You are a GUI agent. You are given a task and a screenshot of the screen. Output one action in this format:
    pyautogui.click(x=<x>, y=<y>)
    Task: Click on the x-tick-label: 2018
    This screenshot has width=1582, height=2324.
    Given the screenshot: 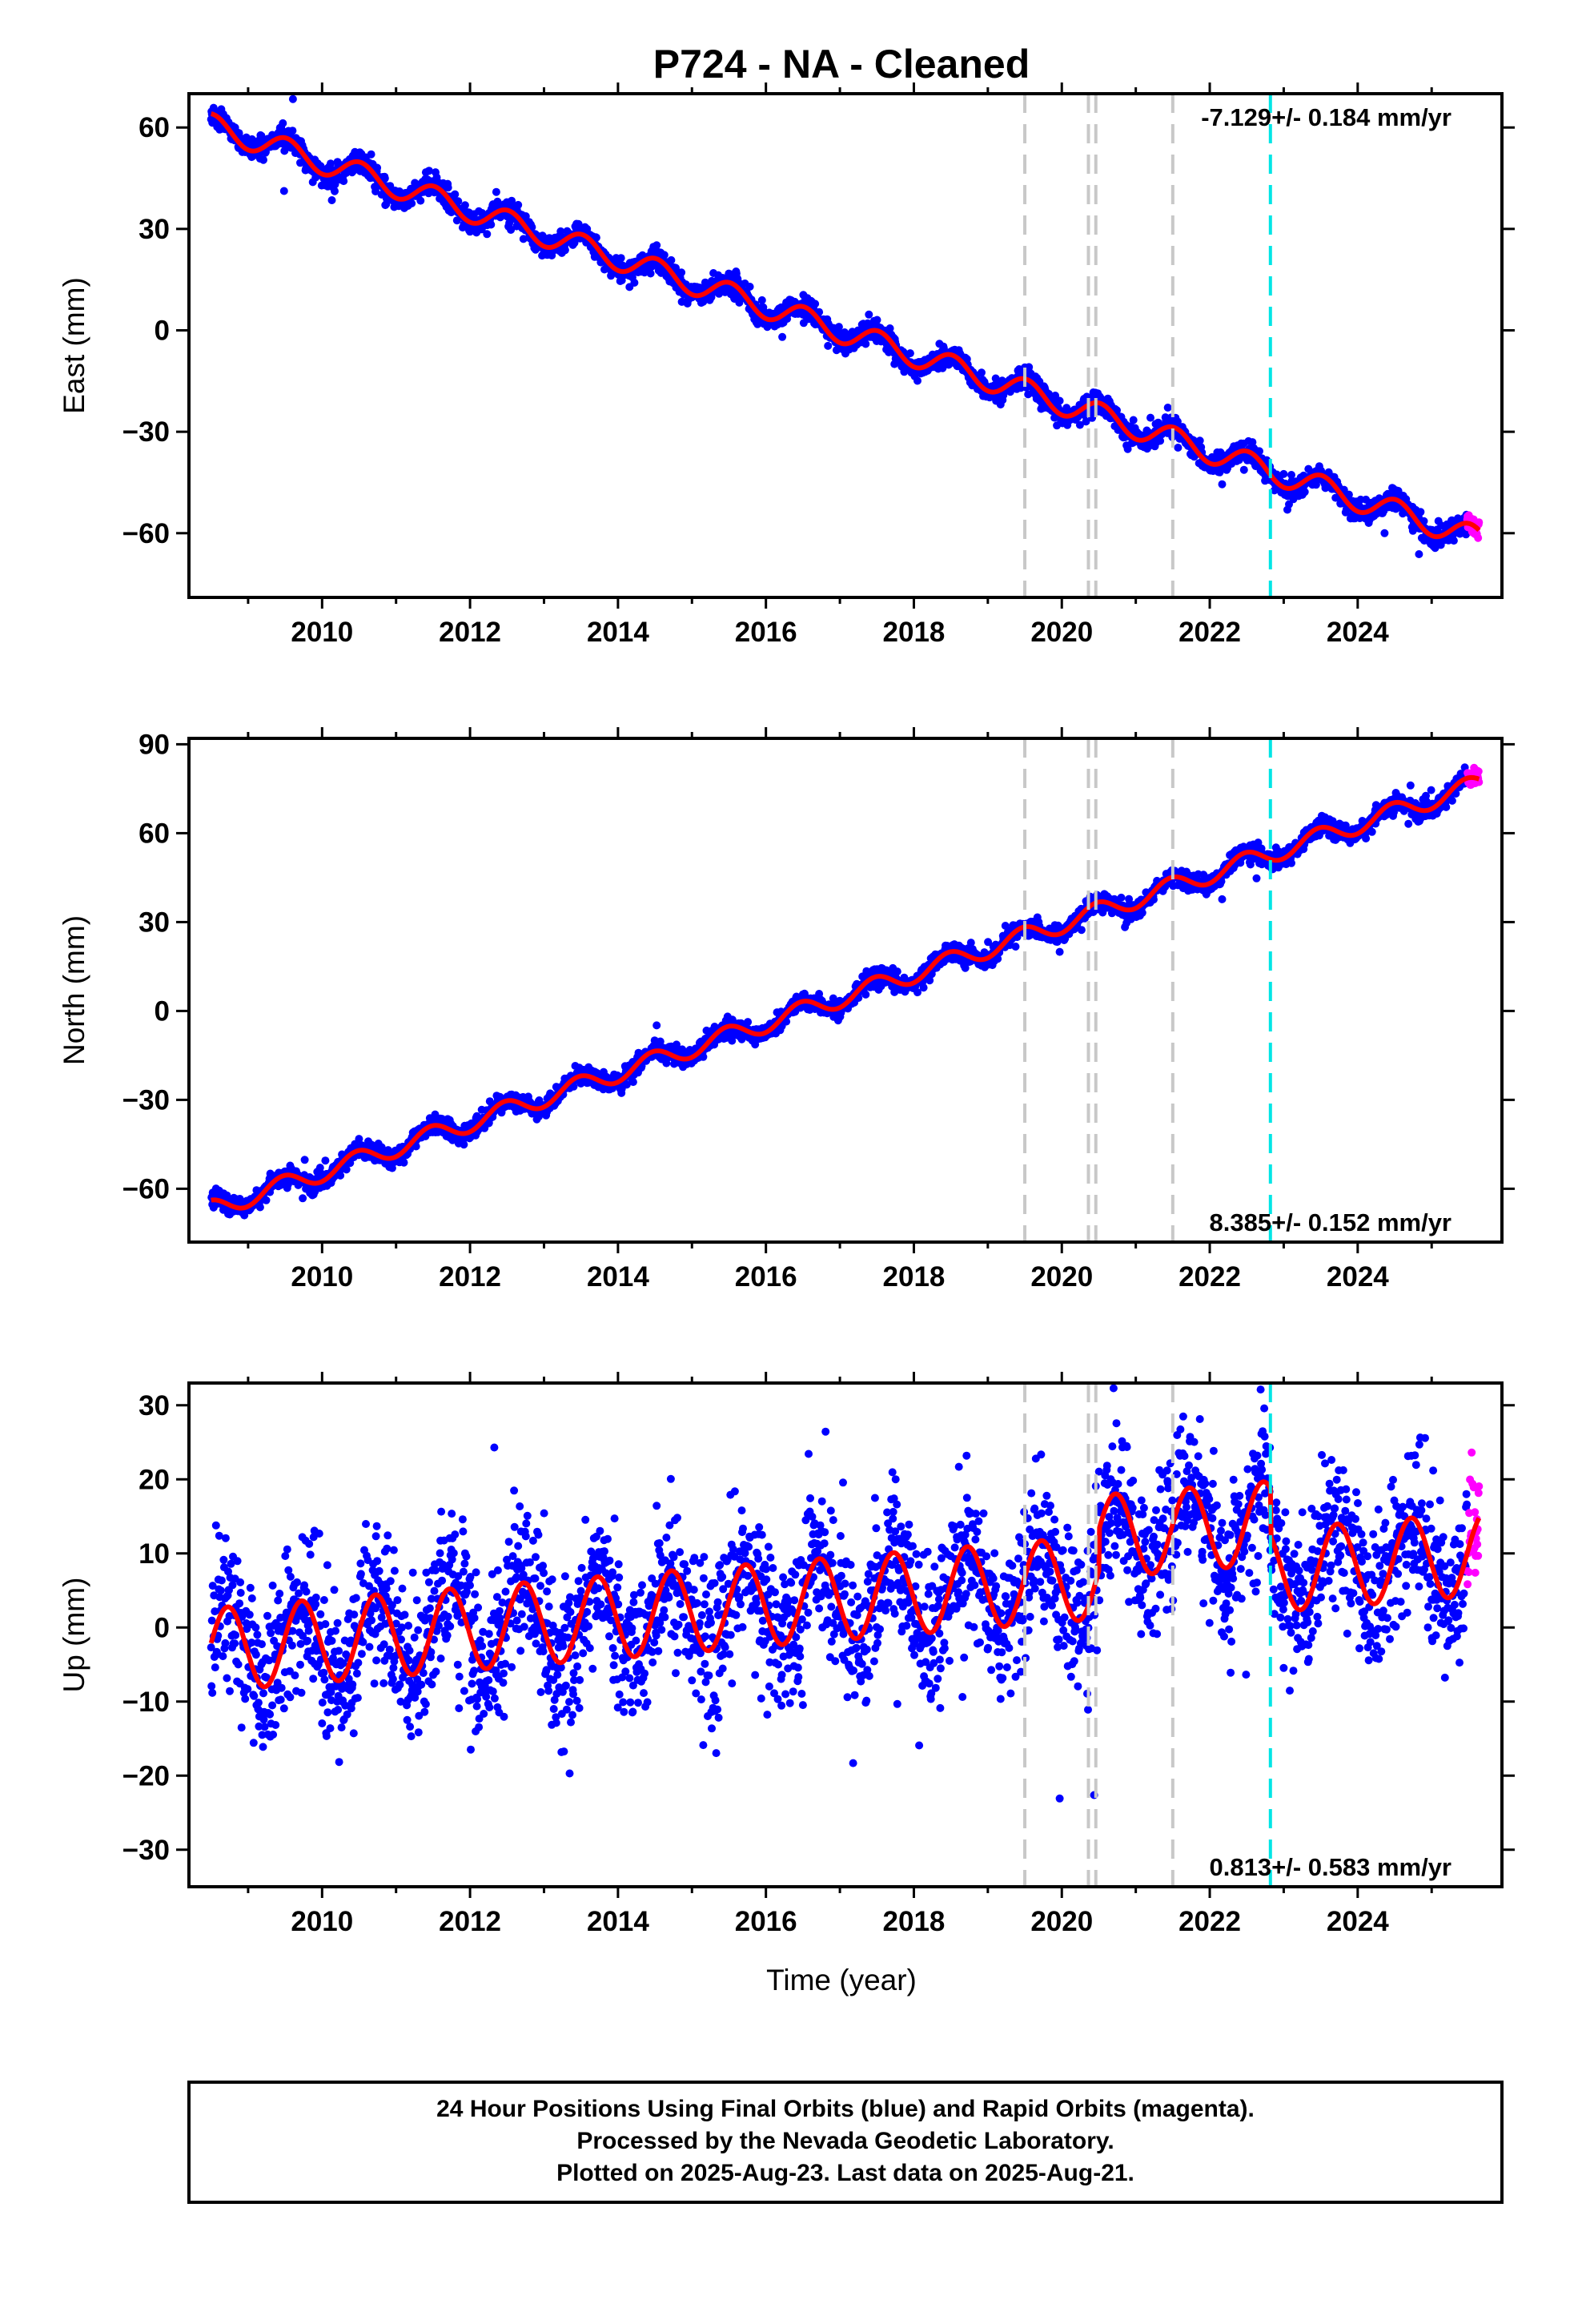 What is the action you would take?
    pyautogui.click(x=914, y=632)
    